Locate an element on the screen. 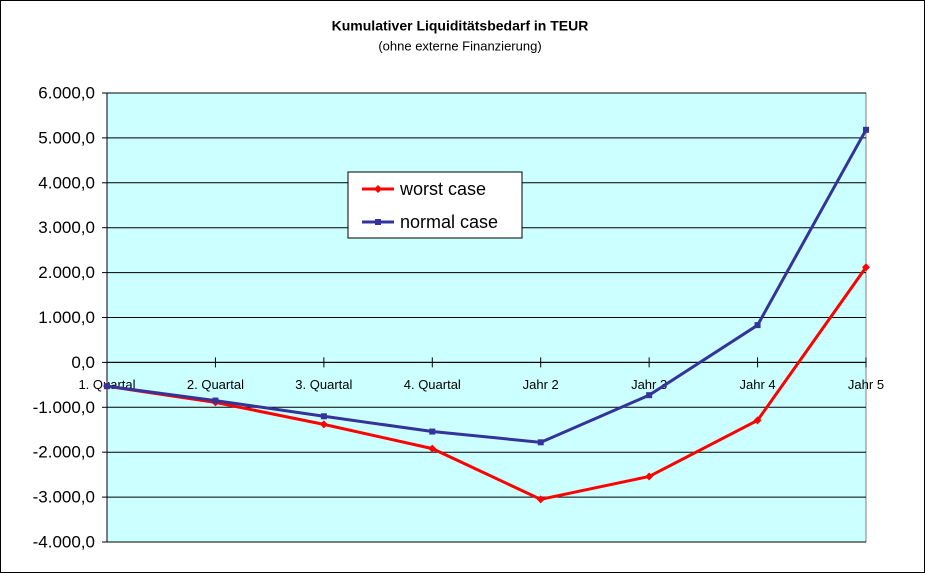  chart-subtitle: (ohne externe Finanzierung) is located at coordinates (459, 45).